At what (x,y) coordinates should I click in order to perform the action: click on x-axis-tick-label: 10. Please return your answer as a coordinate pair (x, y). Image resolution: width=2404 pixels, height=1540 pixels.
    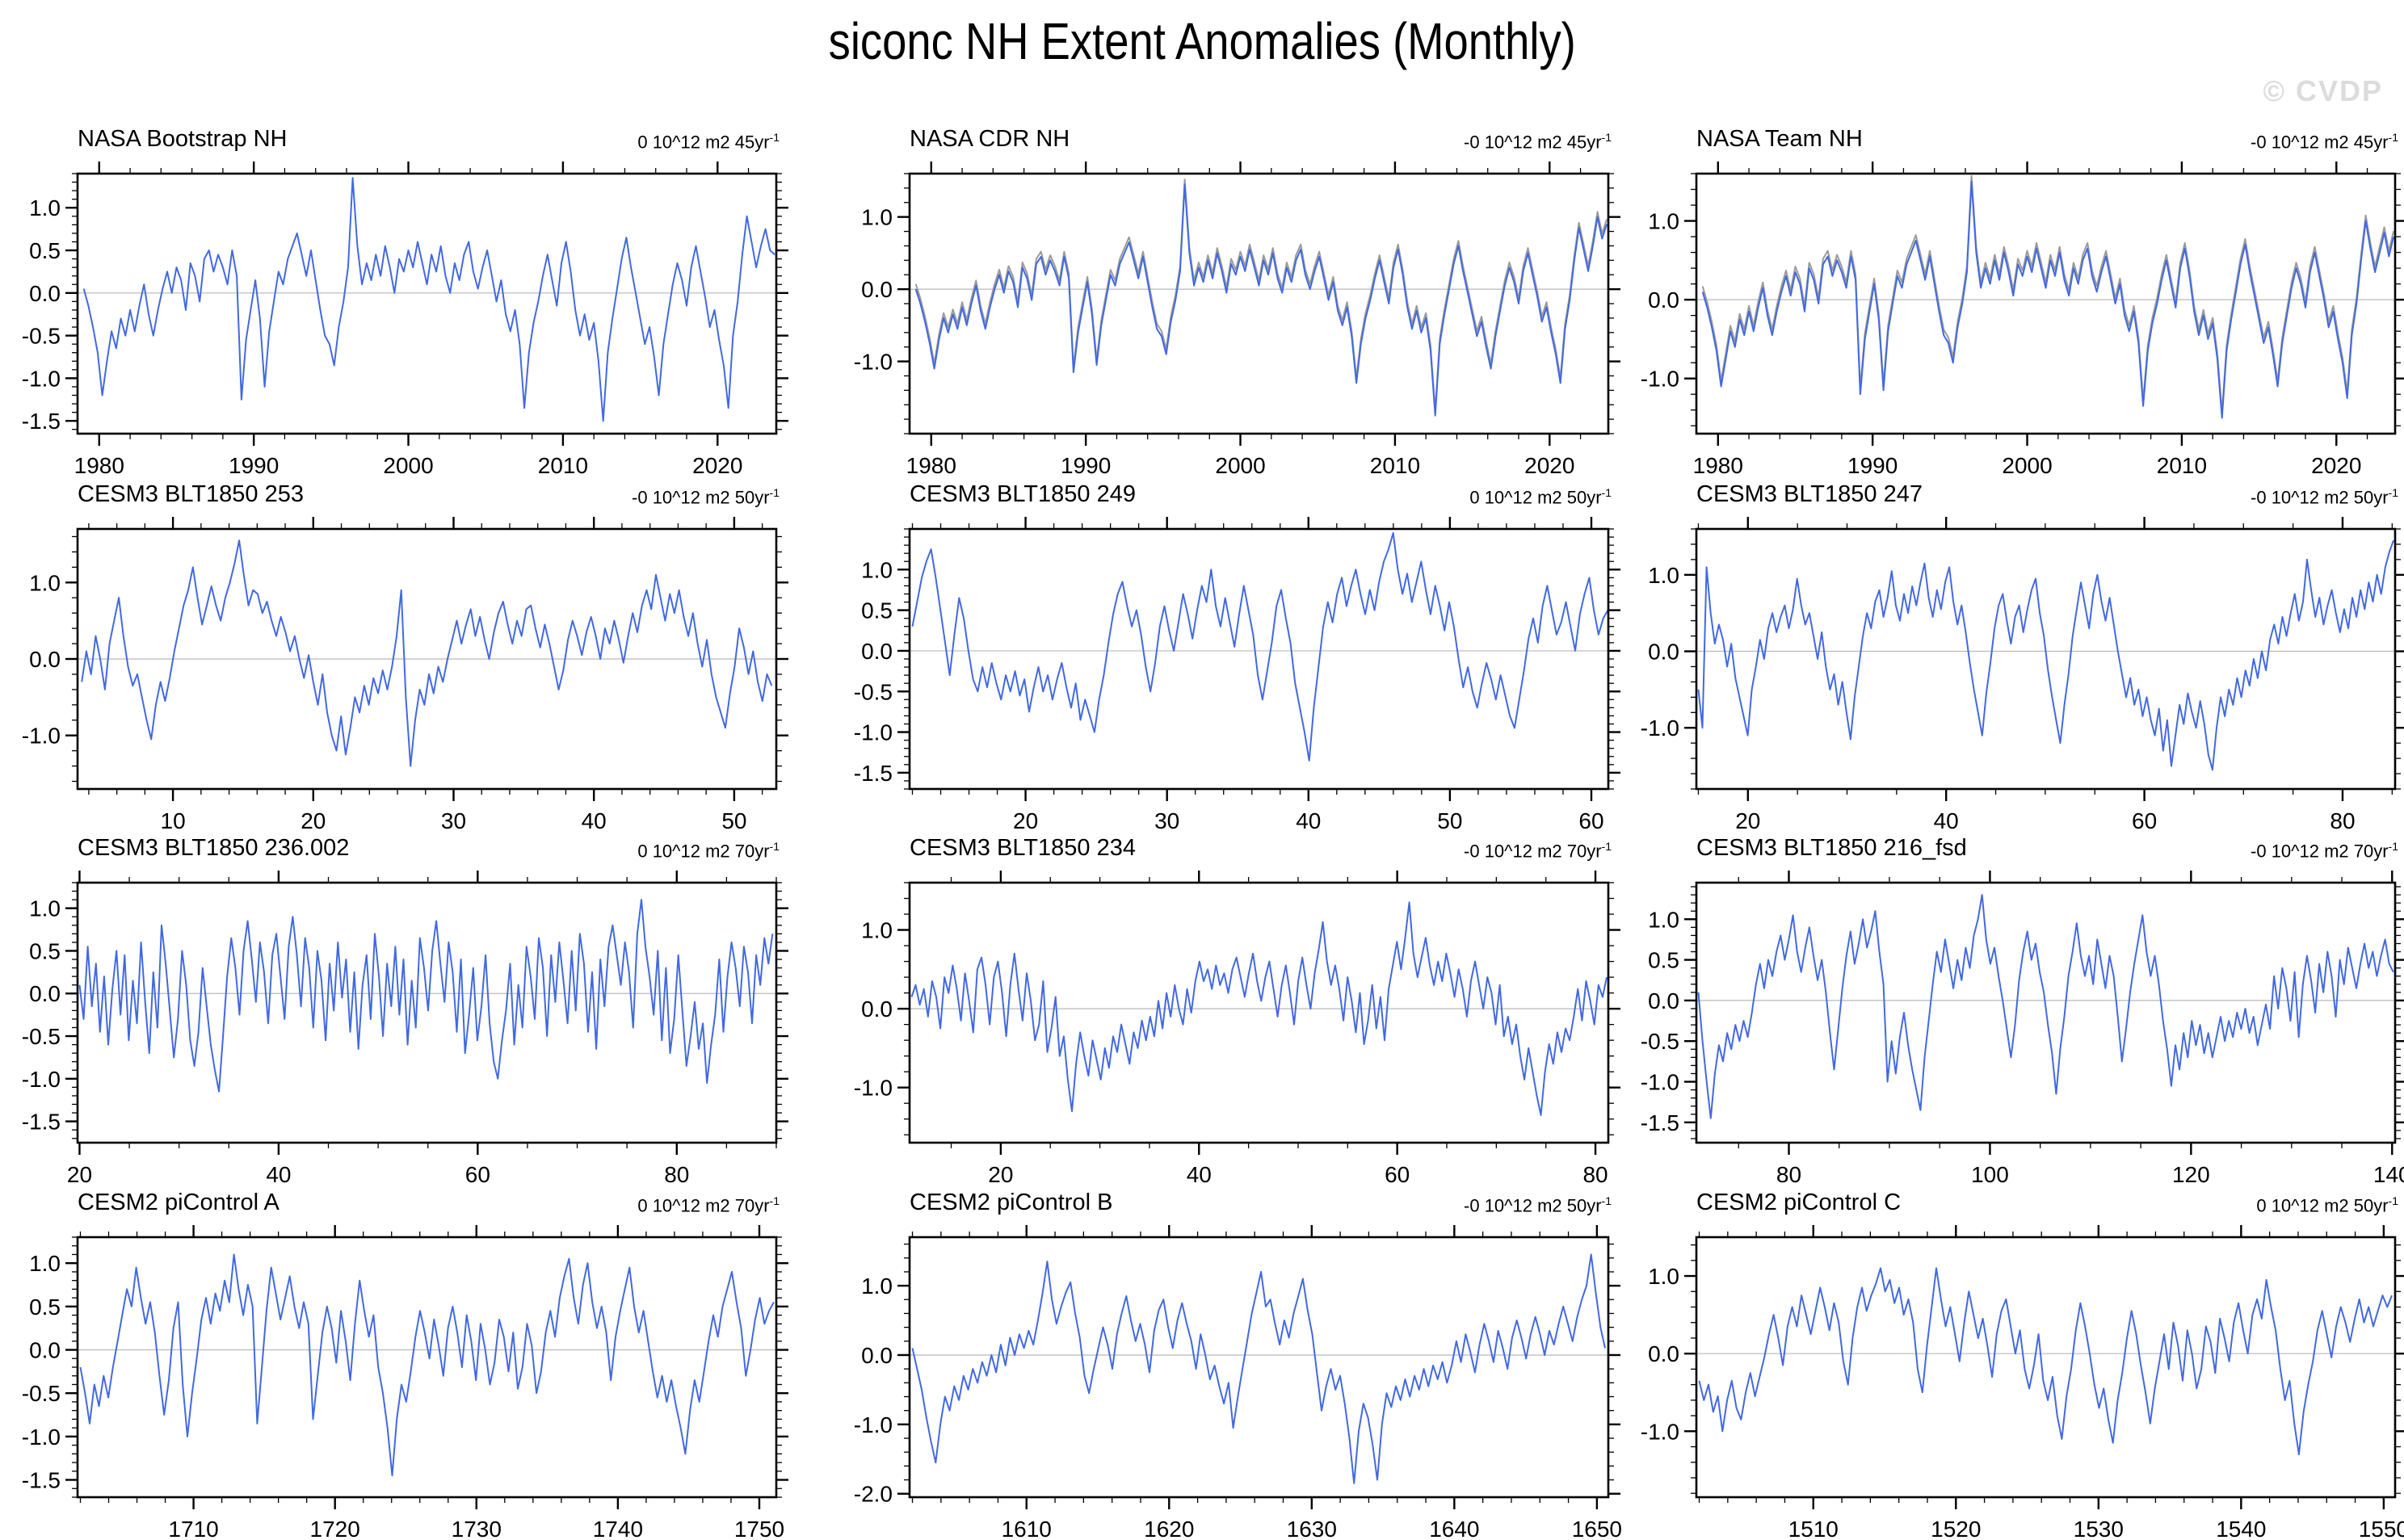
    Looking at the image, I should click on (173, 820).